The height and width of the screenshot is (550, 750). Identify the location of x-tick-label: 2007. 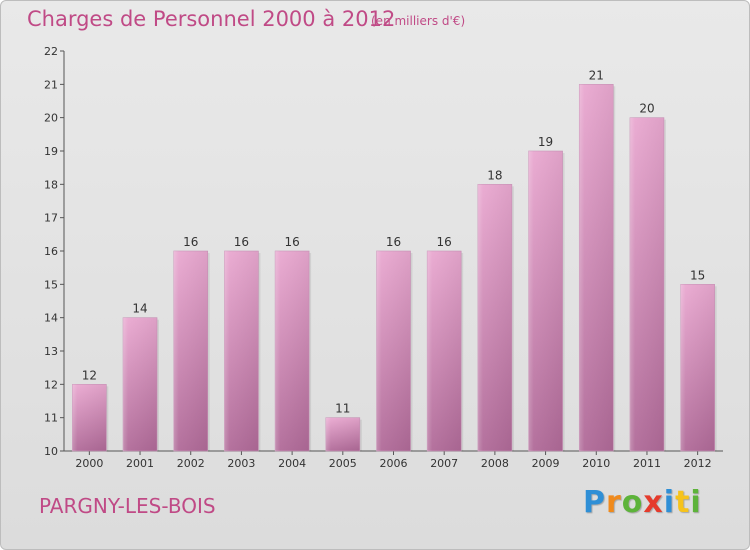
(444, 463).